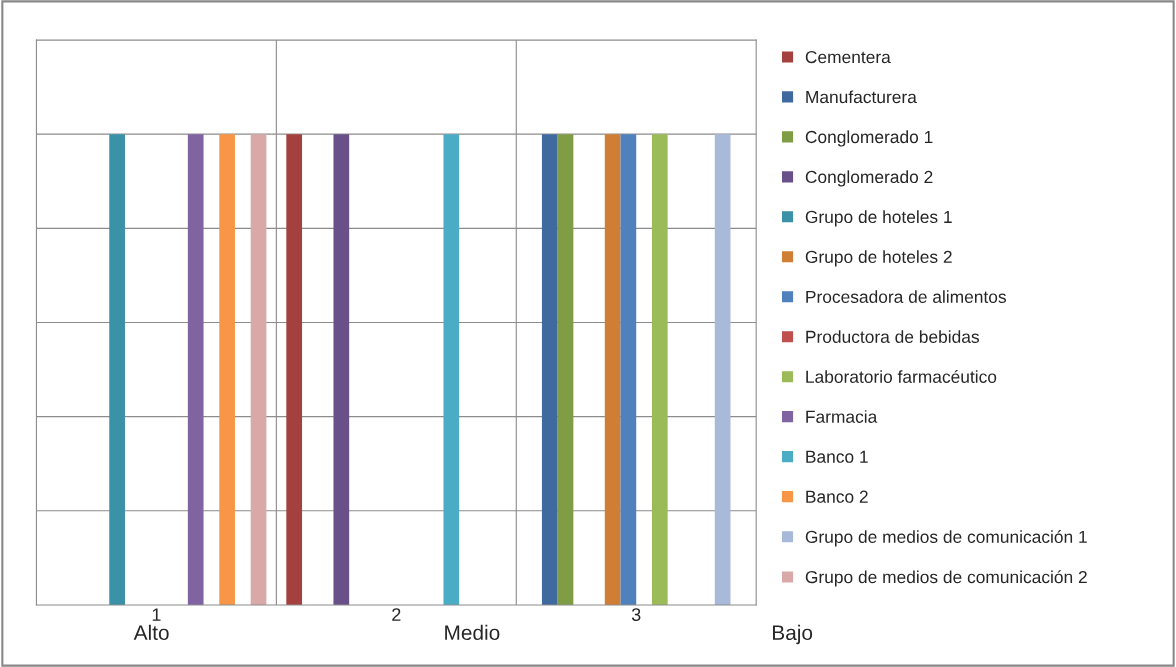  Describe the element at coordinates (636, 615) in the screenshot. I see `x-tick-label: 3` at that location.